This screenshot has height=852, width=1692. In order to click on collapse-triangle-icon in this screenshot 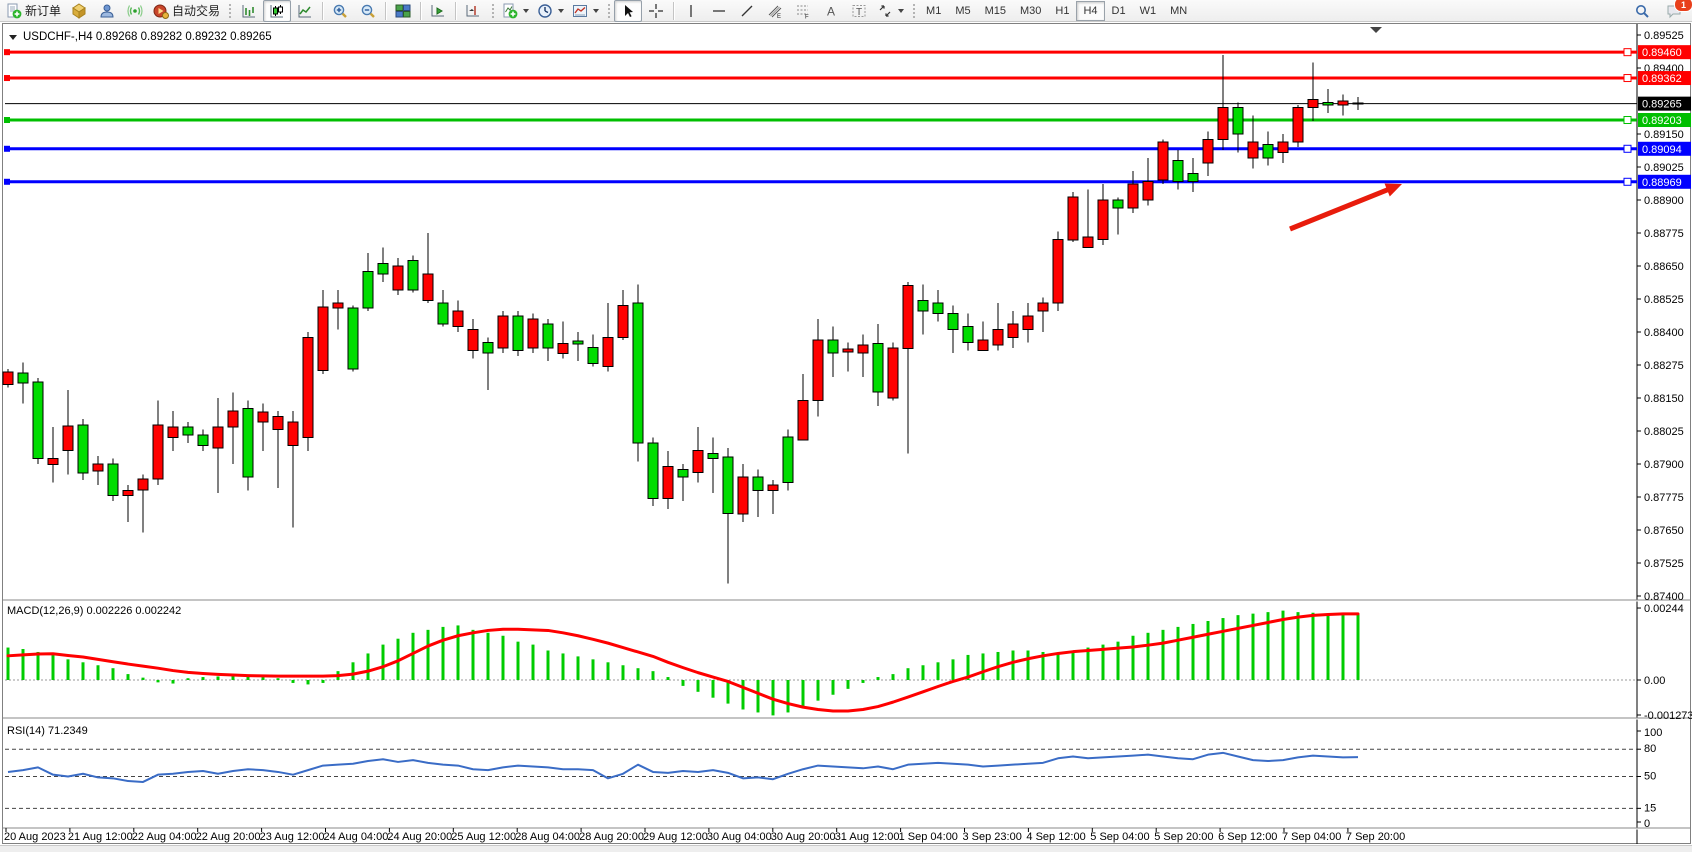, I will do `click(13, 37)`.